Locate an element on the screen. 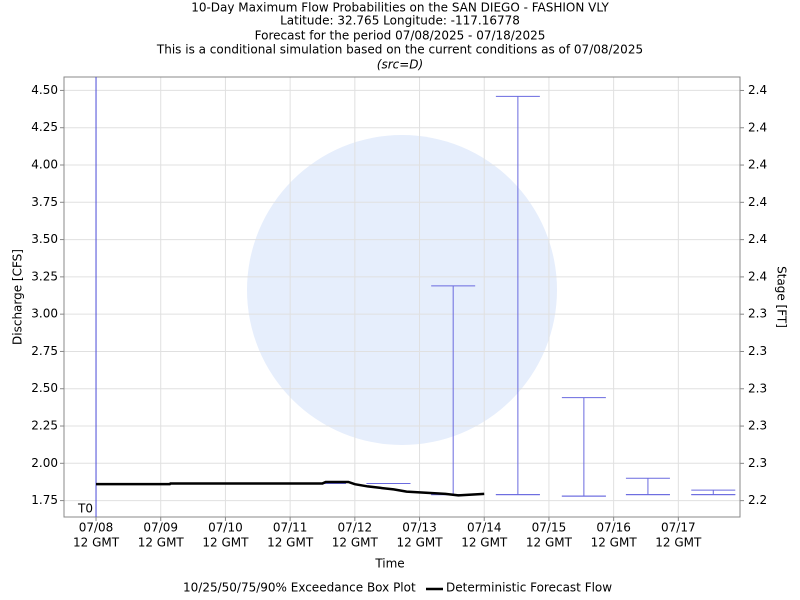  forecast-line is located at coordinates (290, 488).